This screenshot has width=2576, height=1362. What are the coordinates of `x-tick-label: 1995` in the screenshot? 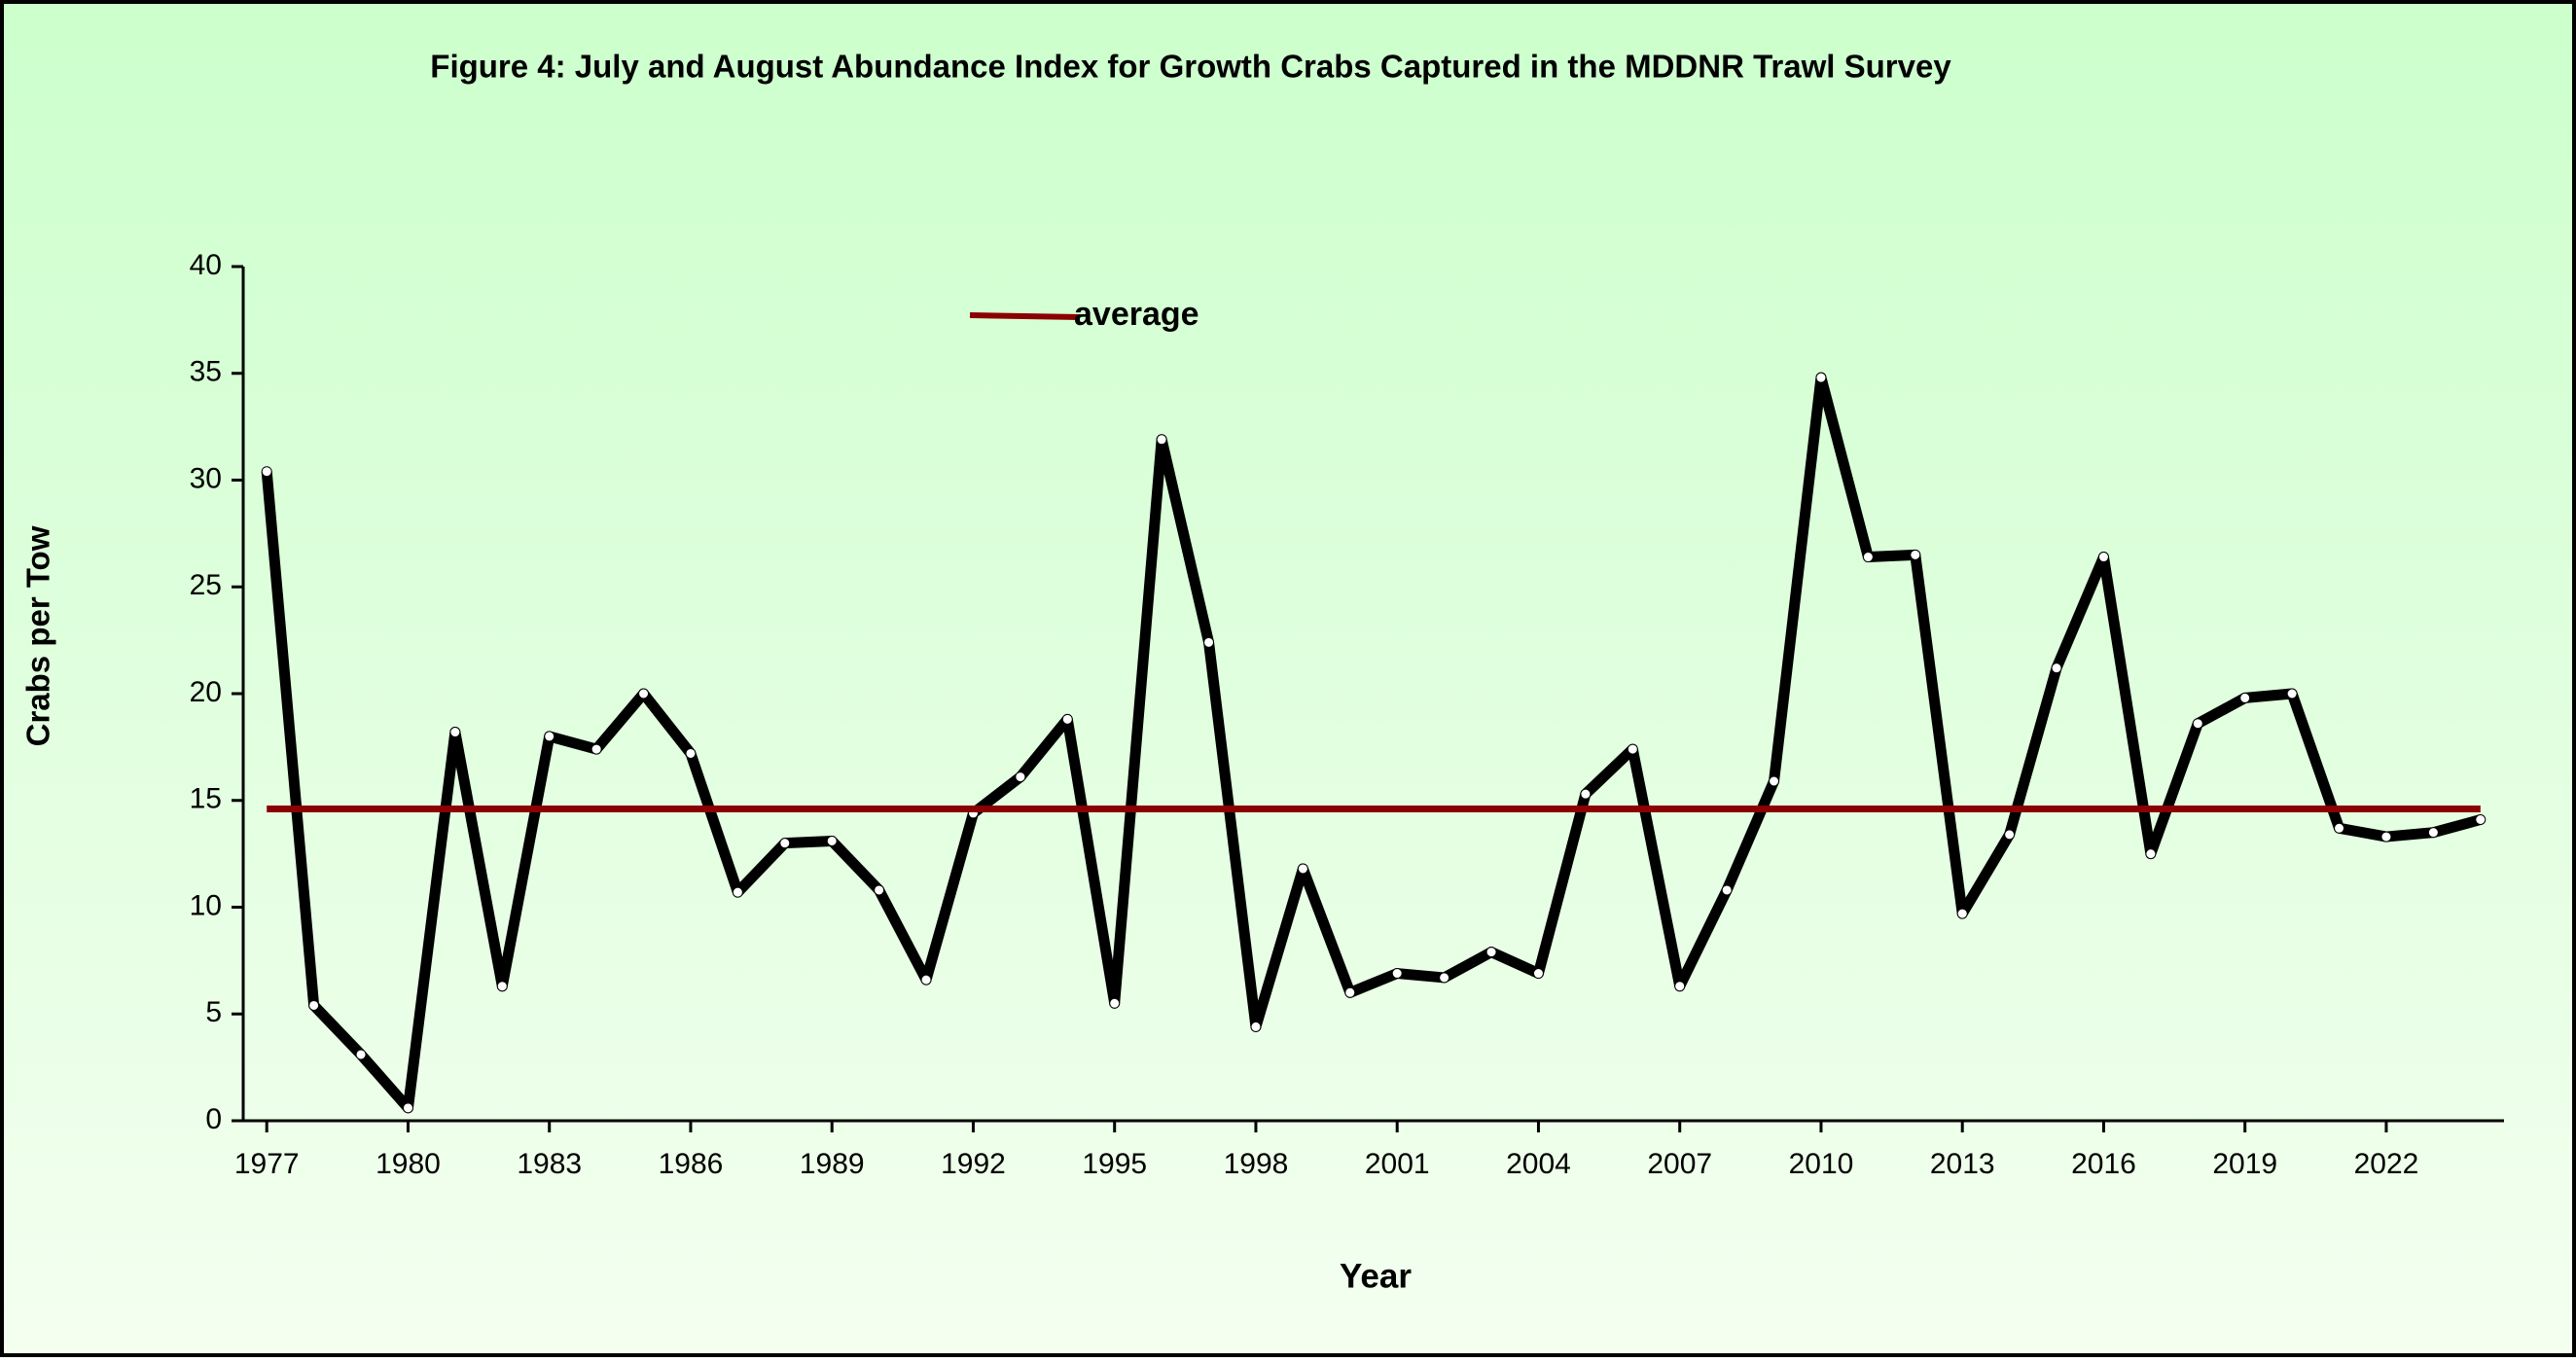 It's located at (1114, 1164).